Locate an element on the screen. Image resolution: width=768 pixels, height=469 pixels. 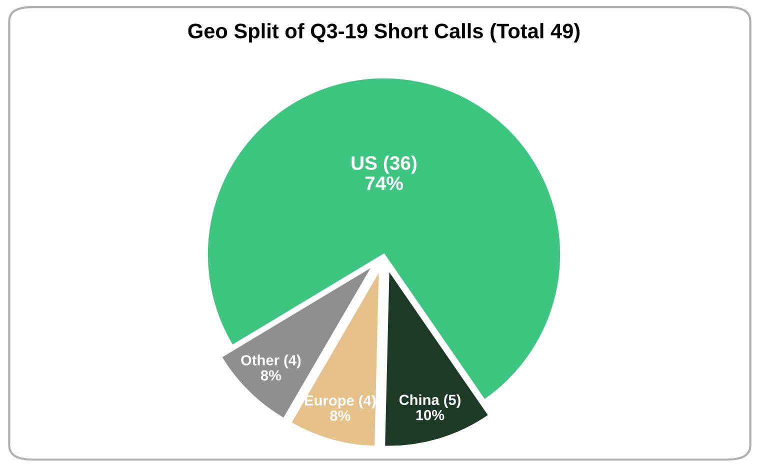
slice-label: Other (4) is located at coordinates (271, 361).